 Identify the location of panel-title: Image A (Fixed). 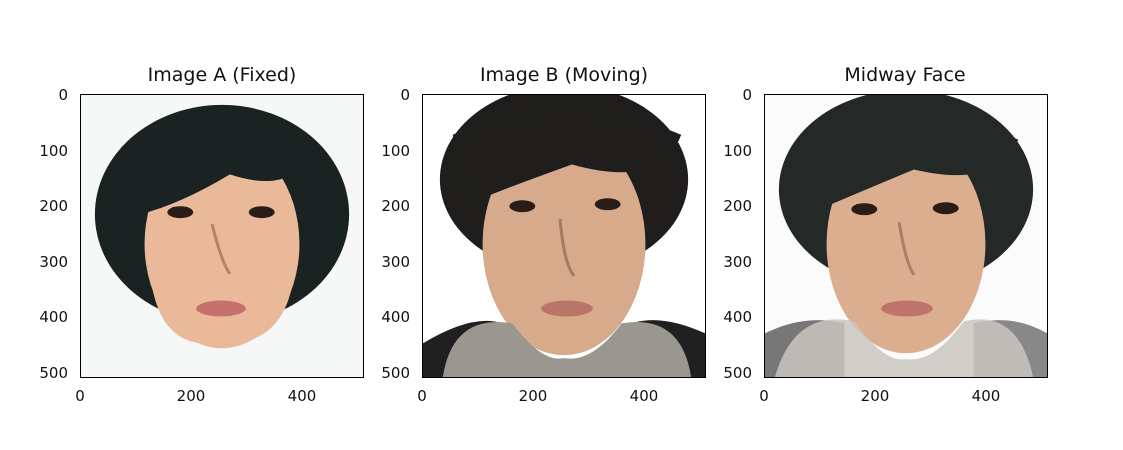
(222, 75).